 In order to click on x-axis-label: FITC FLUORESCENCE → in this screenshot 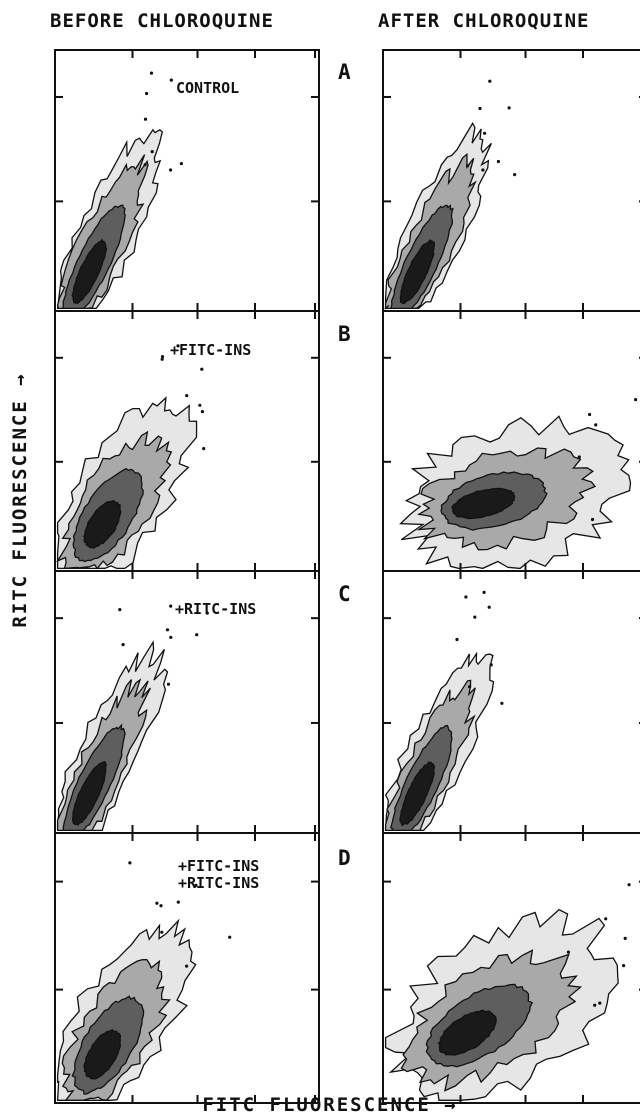, I will do `click(330, 1105)`.